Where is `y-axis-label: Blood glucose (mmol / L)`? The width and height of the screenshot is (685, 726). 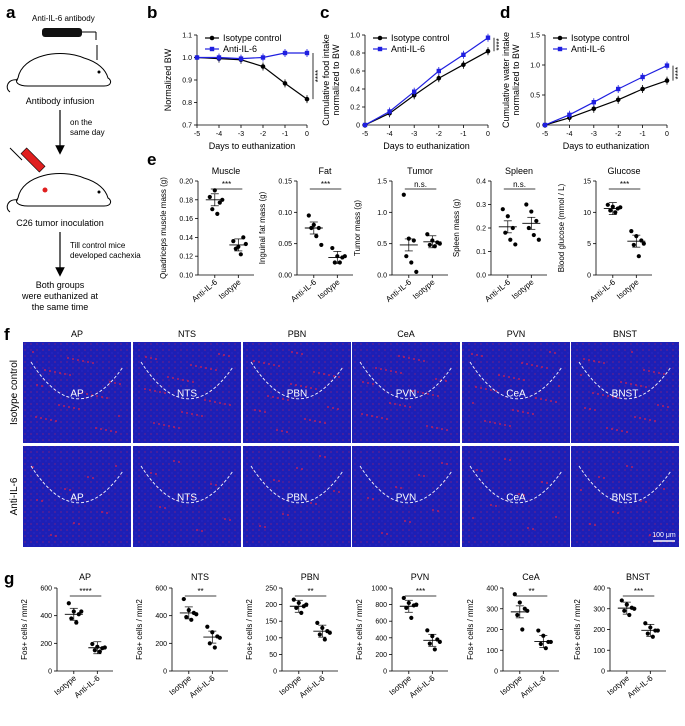
y-axis-label: Blood glucose (mmol / L) is located at coordinates (561, 227).